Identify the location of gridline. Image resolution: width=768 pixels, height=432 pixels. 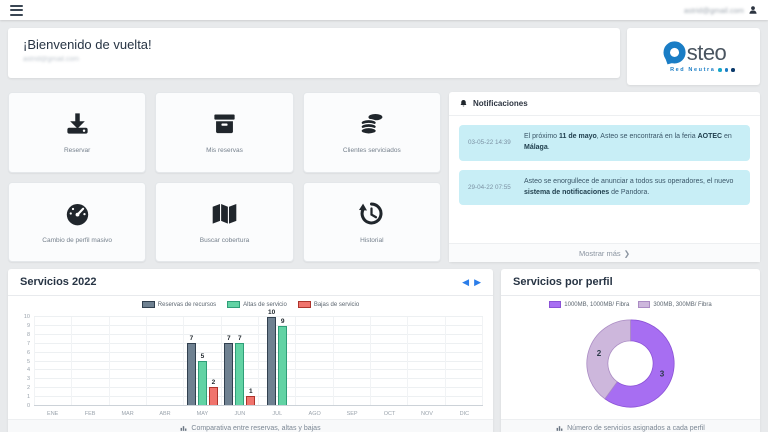
(258, 316).